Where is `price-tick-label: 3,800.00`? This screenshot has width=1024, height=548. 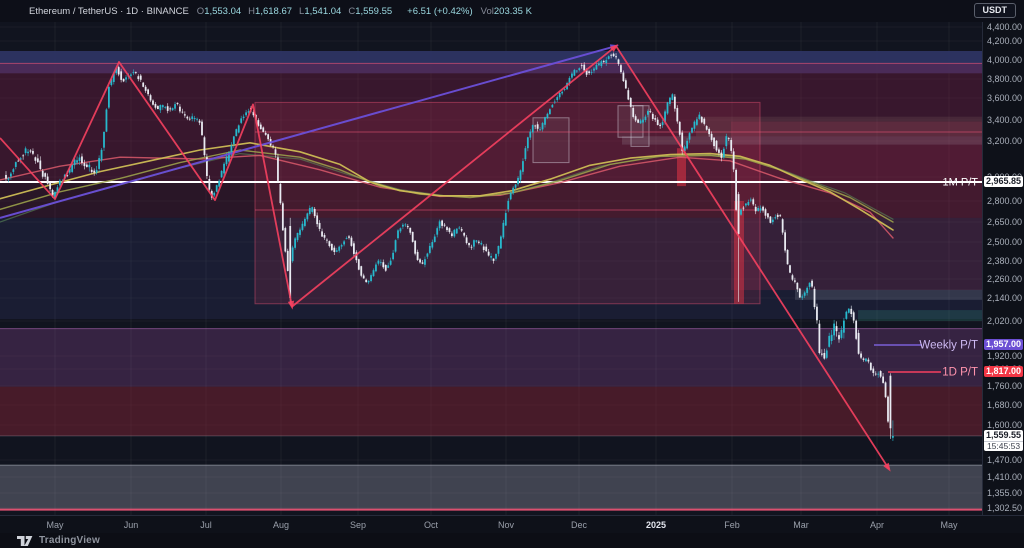 price-tick-label: 3,800.00 is located at coordinates (1005, 79).